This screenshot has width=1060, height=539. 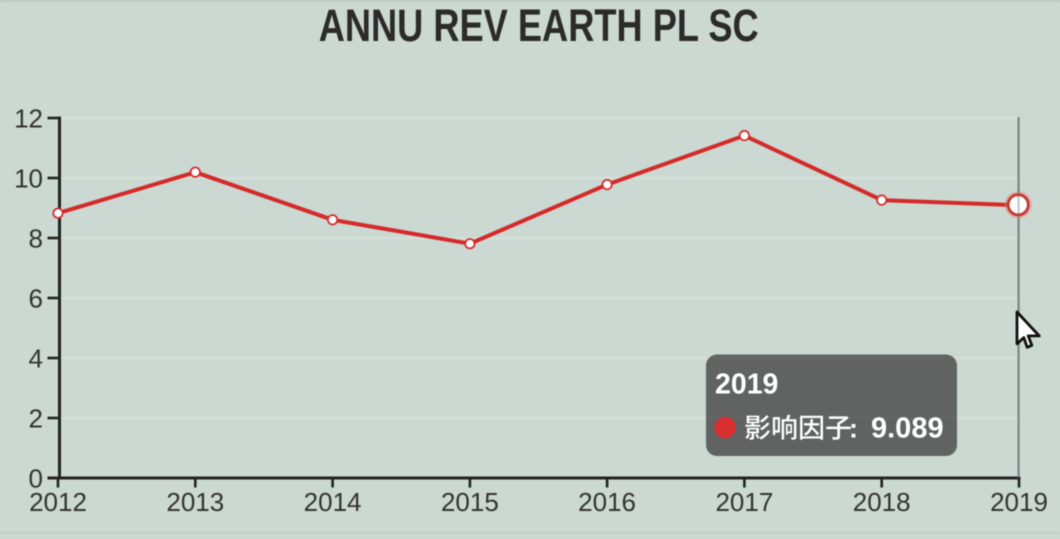 What do you see at coordinates (907, 429) in the screenshot?
I see `svg-text: 9.089` at bounding box center [907, 429].